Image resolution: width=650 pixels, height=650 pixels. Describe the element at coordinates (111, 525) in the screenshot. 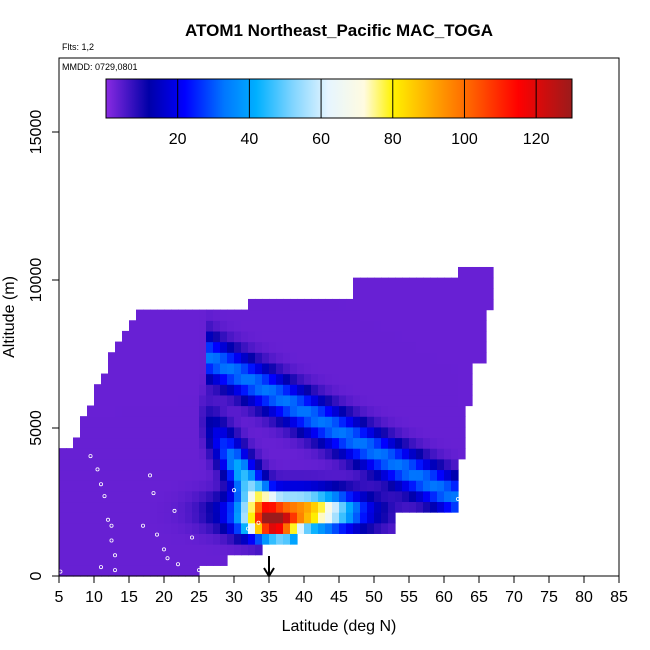

I see `sample-point` at that location.